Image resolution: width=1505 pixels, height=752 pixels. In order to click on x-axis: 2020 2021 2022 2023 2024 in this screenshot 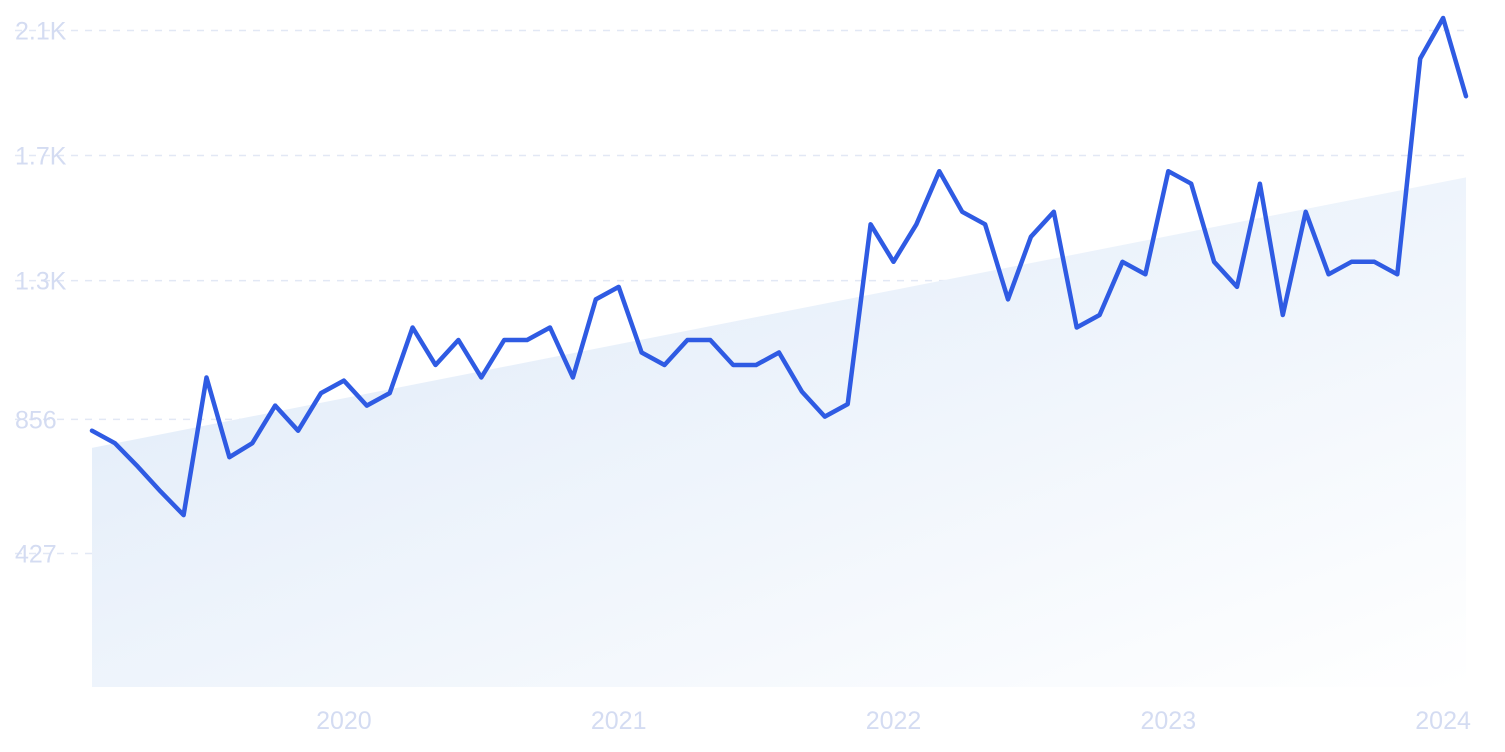, I will do `click(893, 721)`.